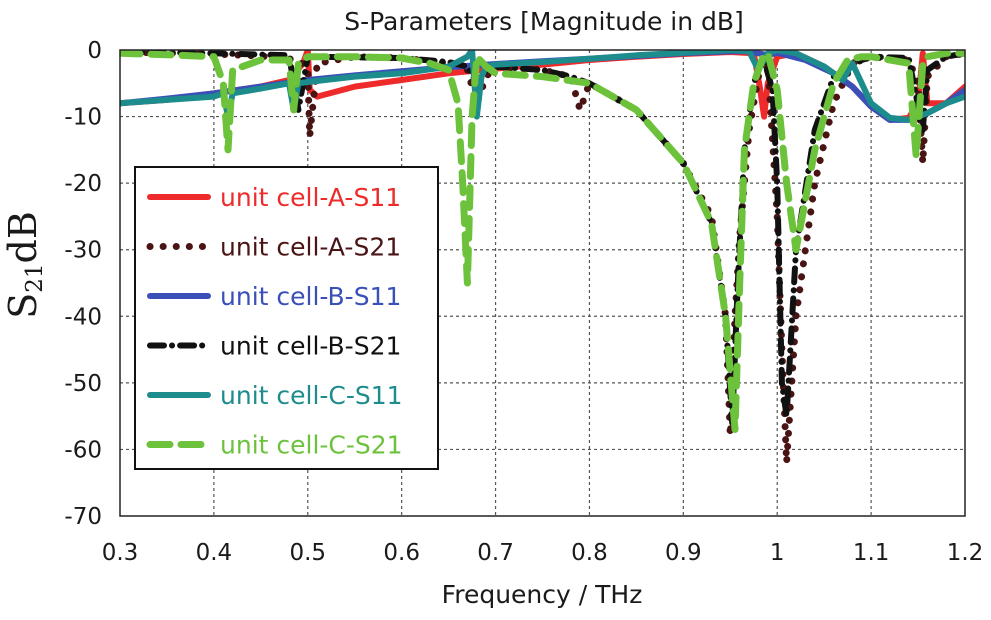 The width and height of the screenshot is (991, 620). Describe the element at coordinates (310, 296) in the screenshot. I see `legend-label-3: unit cell-B-S11` at that location.